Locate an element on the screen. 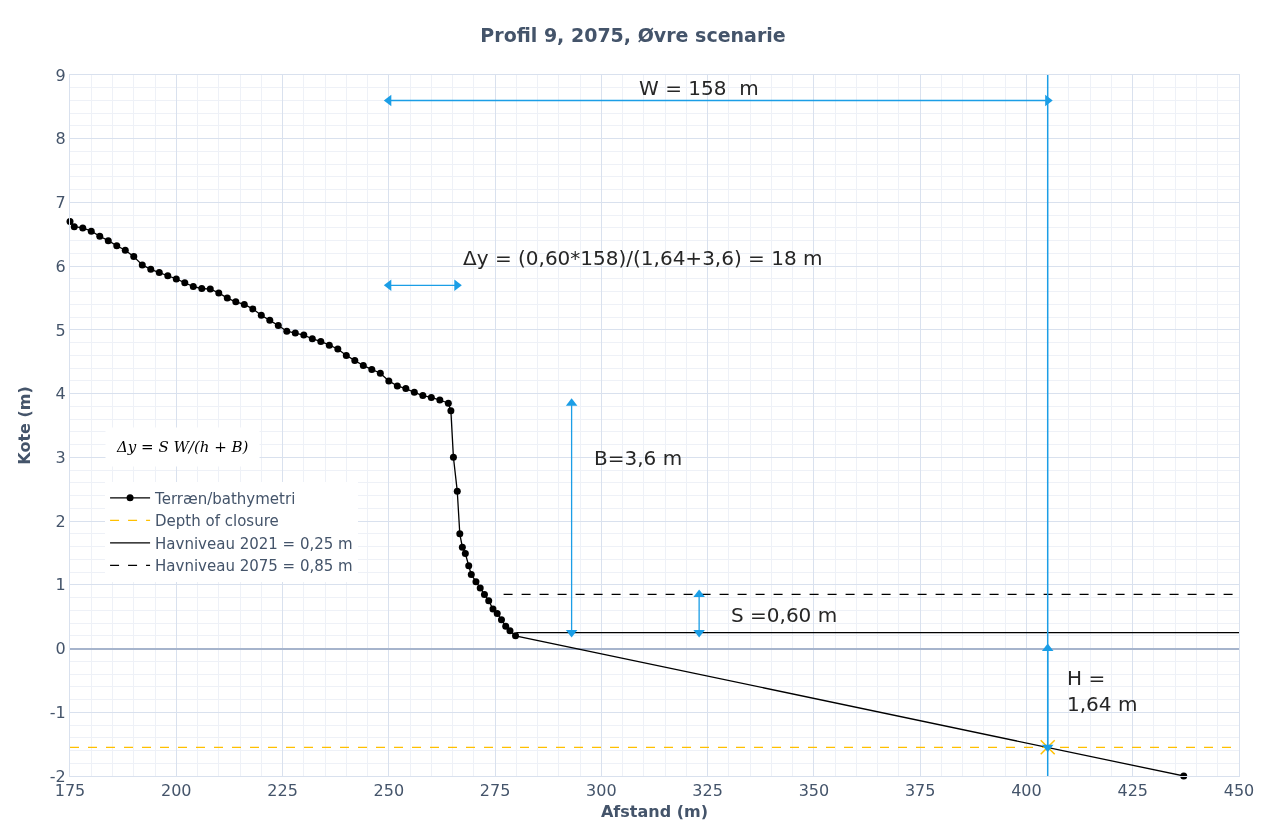  y-tick-label: 6 is located at coordinates (60, 266).